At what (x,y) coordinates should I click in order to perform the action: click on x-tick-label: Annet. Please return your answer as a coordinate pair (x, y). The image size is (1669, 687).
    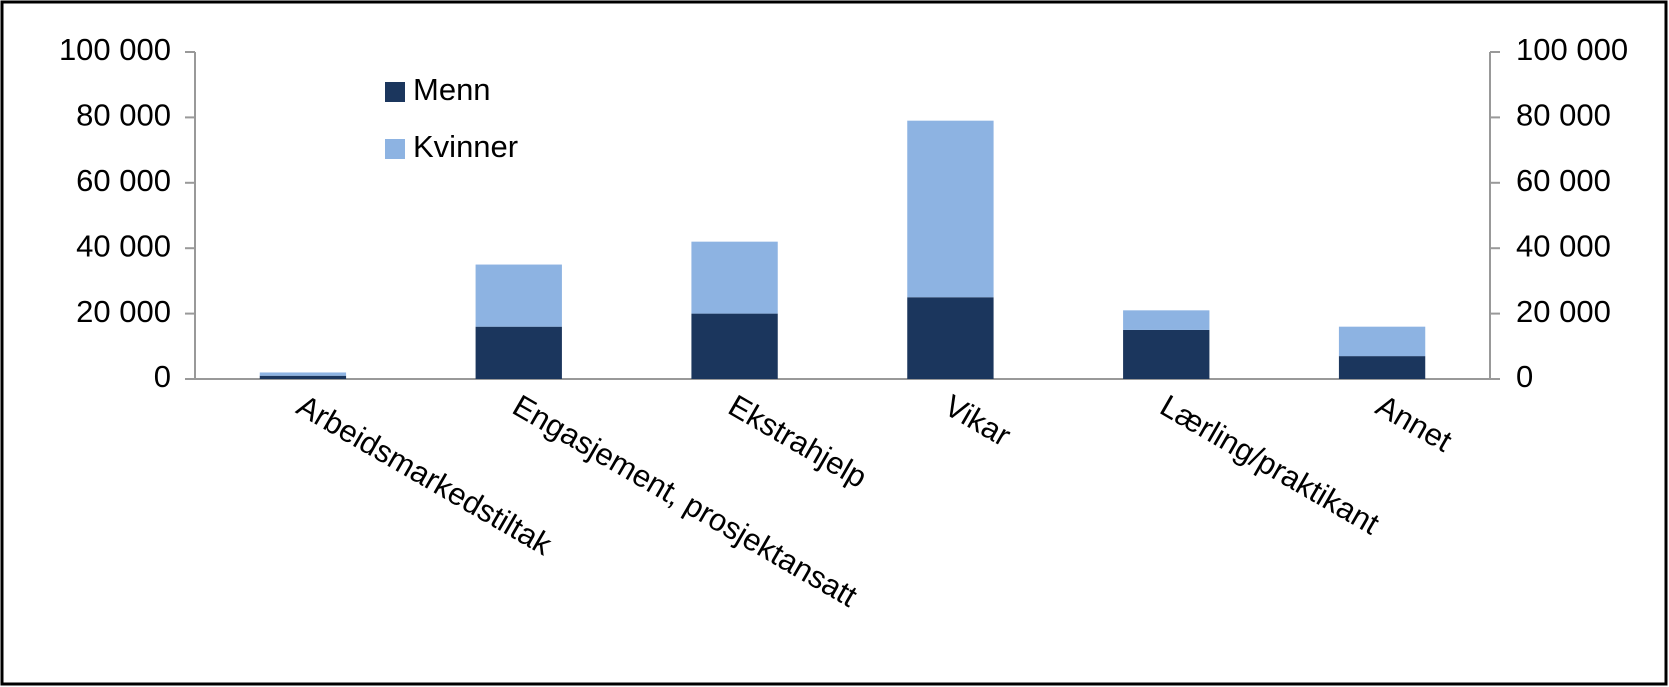
    Looking at the image, I should click on (1414, 423).